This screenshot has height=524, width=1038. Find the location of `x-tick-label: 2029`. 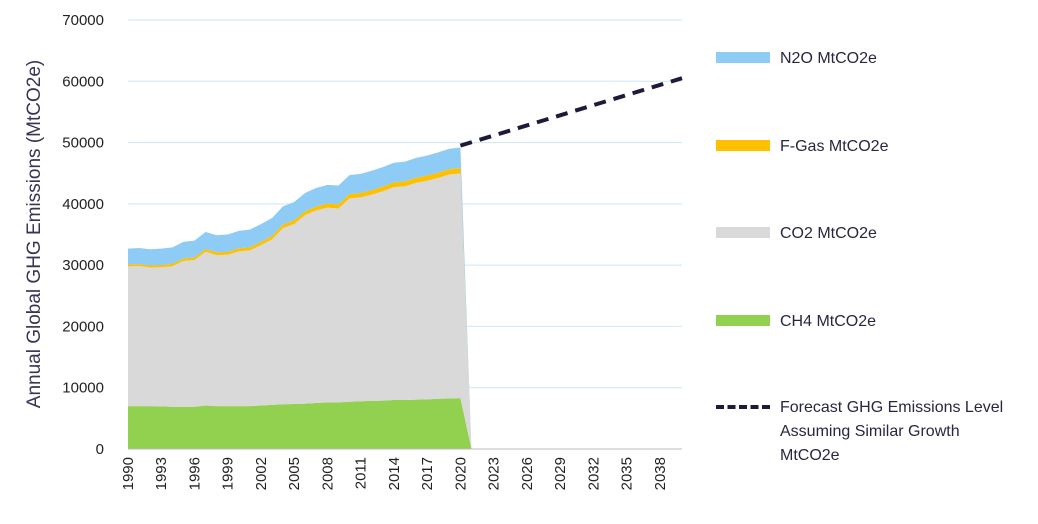

x-tick-label: 2029 is located at coordinates (560, 473).